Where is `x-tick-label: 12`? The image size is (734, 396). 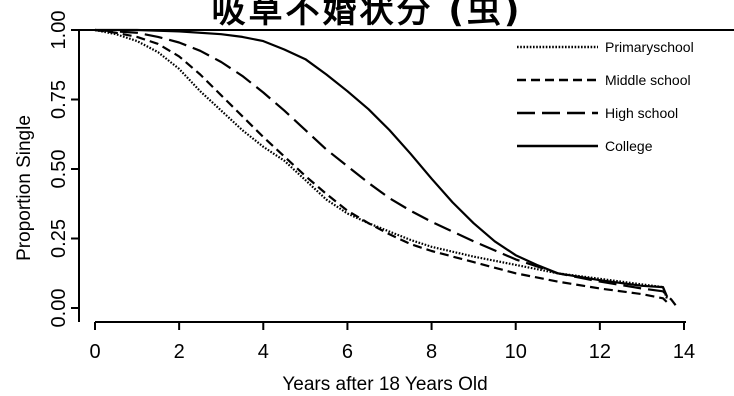 x-tick-label: 12 is located at coordinates (600, 352).